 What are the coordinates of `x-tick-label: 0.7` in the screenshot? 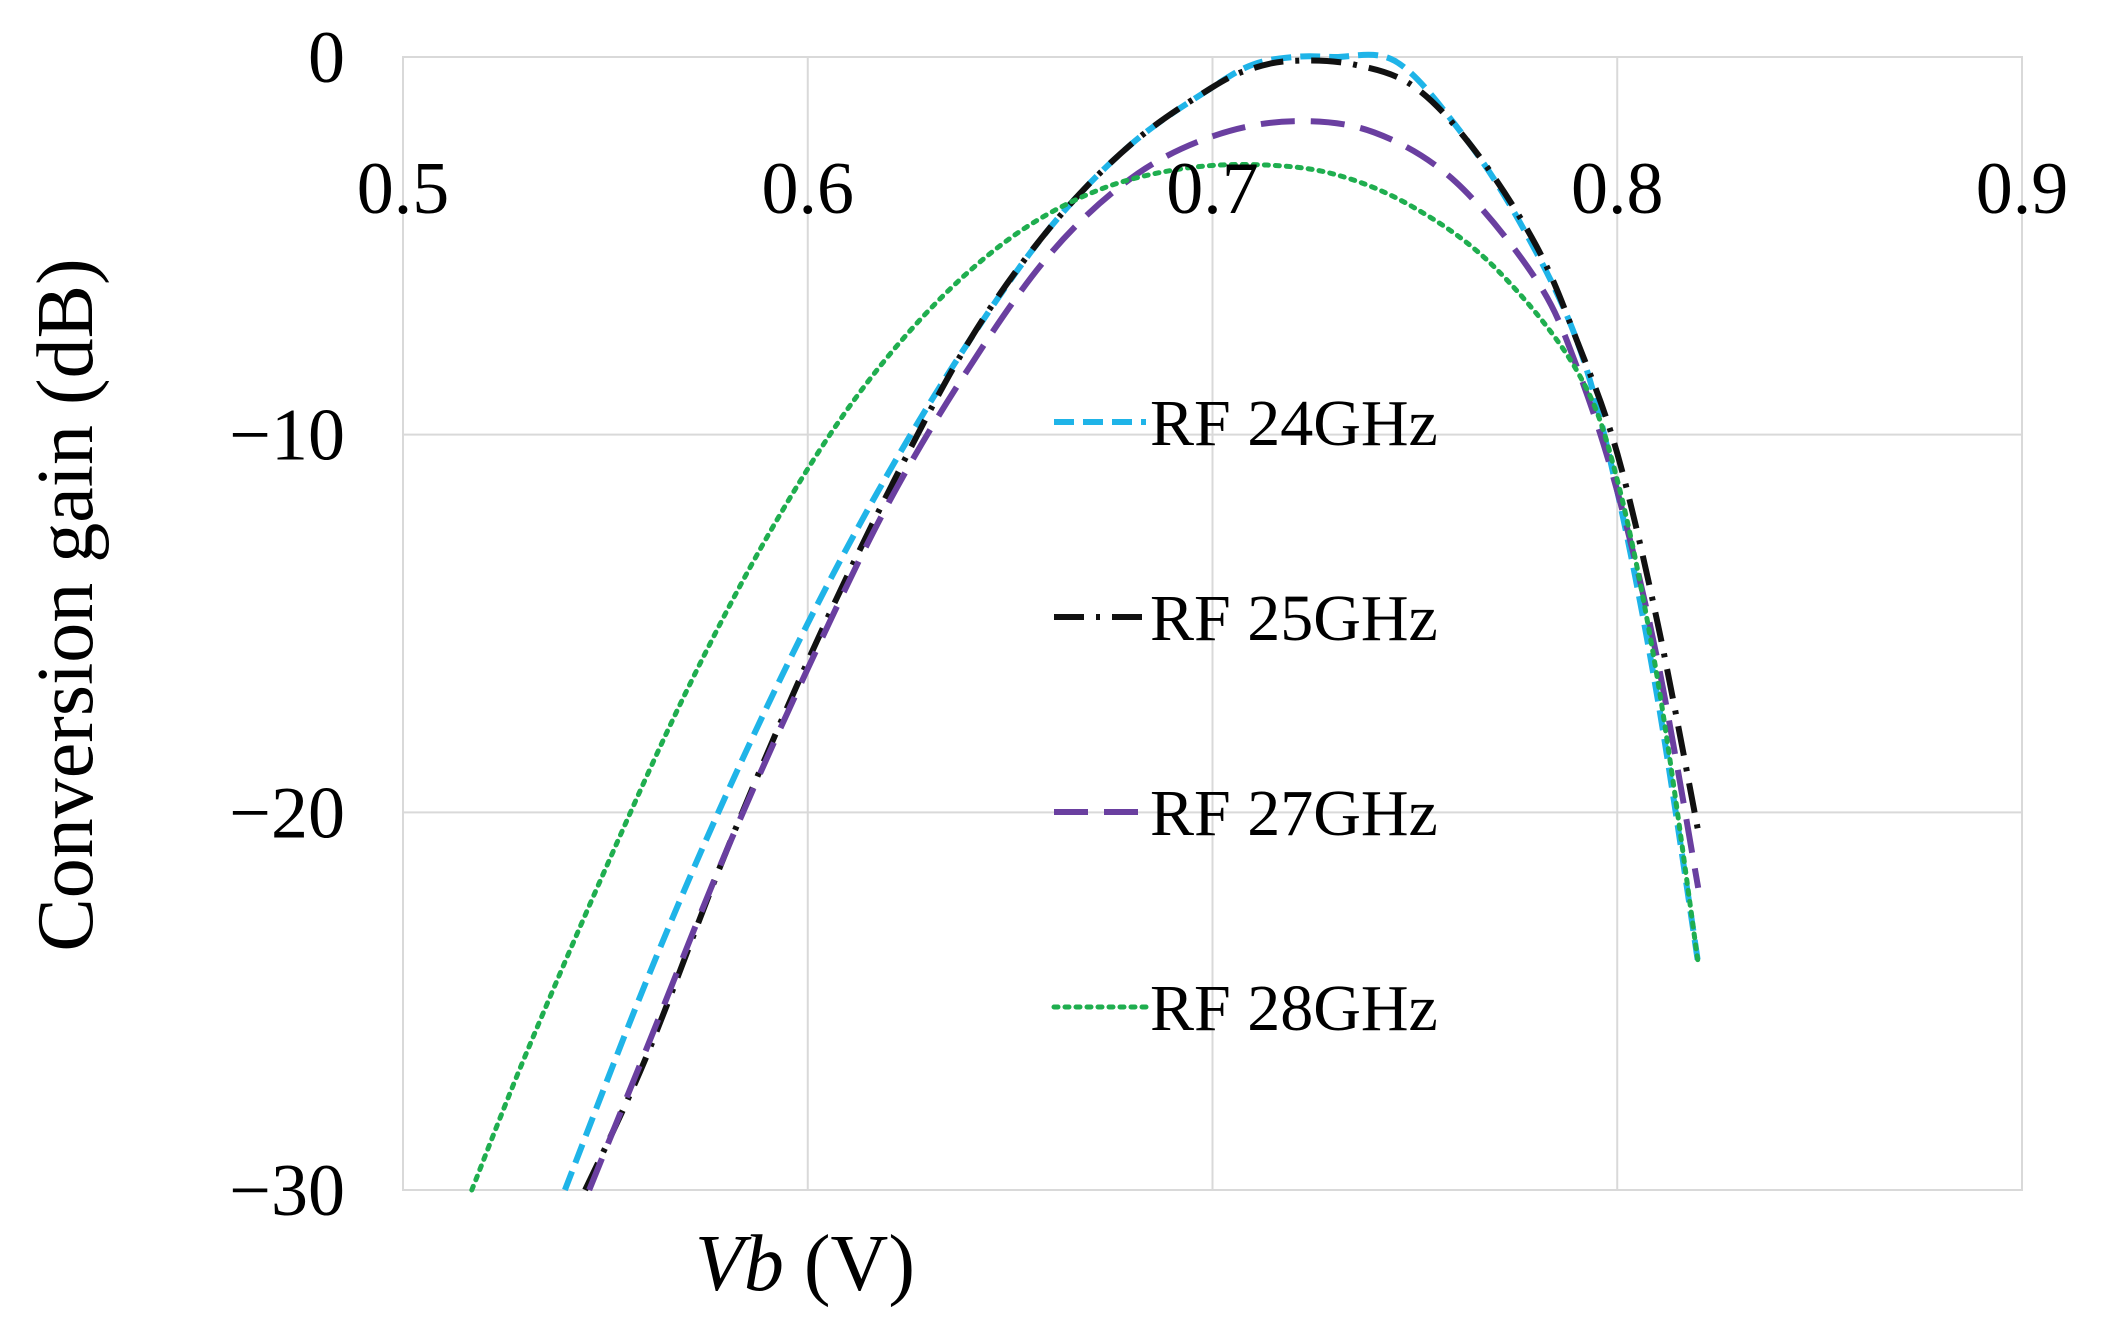 It's located at (1212, 189).